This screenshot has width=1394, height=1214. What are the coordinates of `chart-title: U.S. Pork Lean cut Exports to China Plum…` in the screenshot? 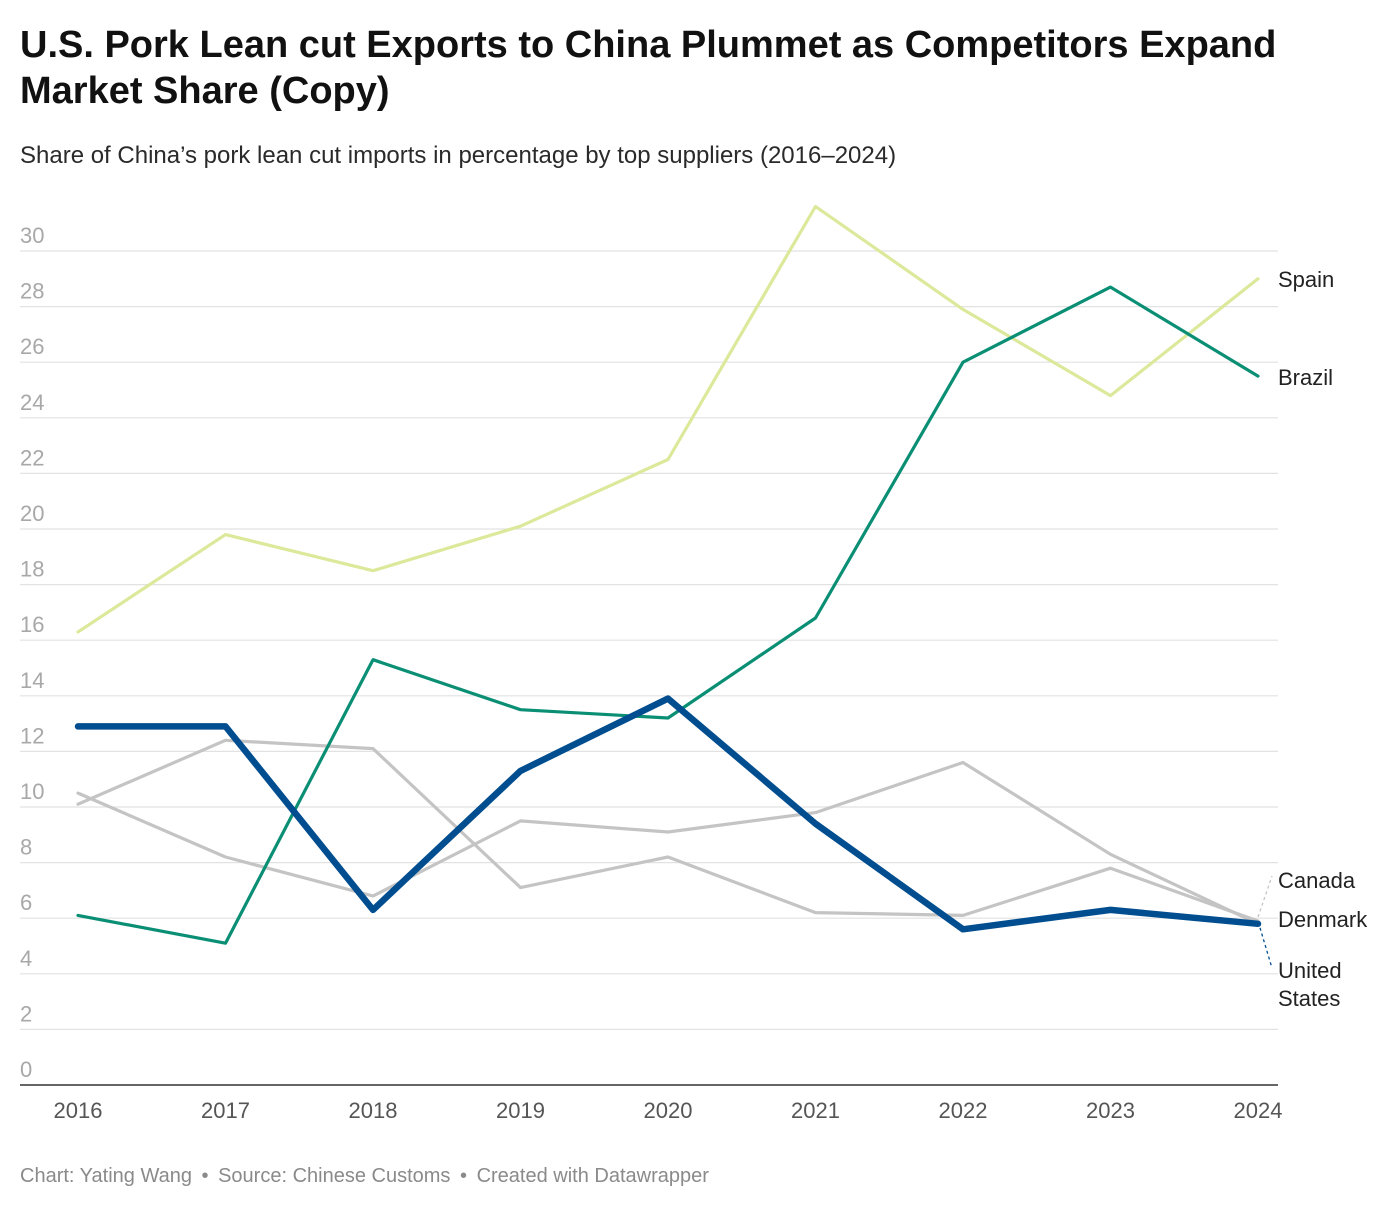 It's located at (648, 68).